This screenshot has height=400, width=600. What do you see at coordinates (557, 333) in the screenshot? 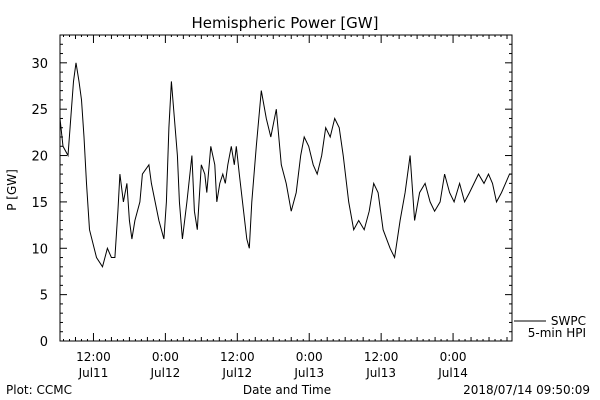
I see `legend-label-metric: 5-min HPI` at bounding box center [557, 333].